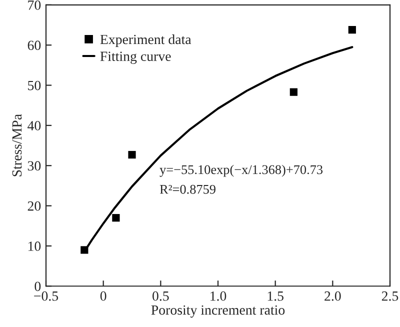 The height and width of the screenshot is (327, 400). I want to click on y-tick-label: 40, so click(34, 125).